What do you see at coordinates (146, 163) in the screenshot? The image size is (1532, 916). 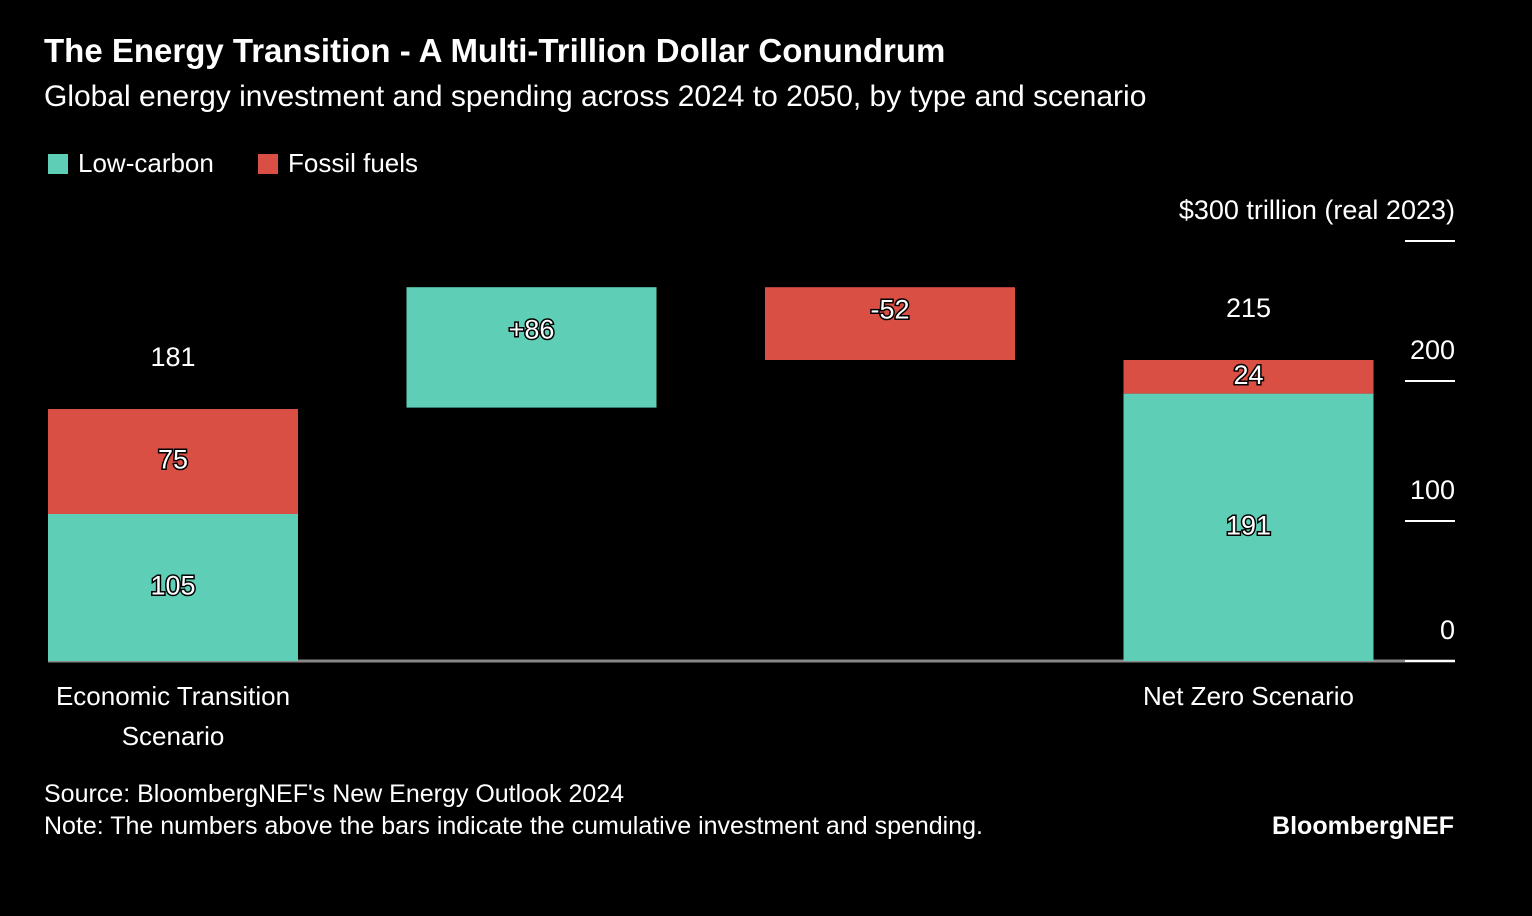 I see `legend-label: Low-carbon` at bounding box center [146, 163].